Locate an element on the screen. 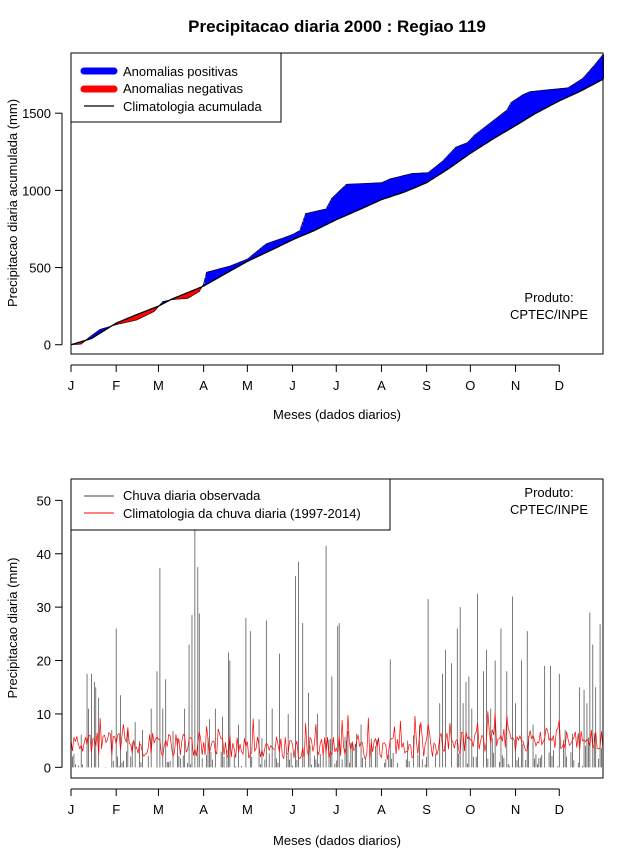  climatology-daily-rain-line is located at coordinates (337, 736).